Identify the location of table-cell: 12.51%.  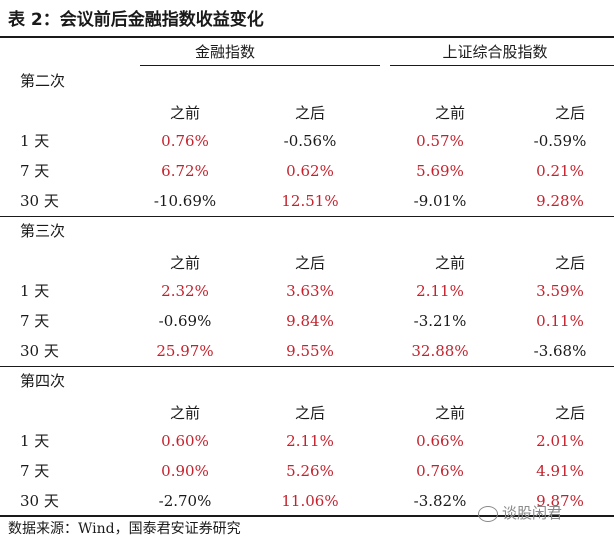
(310, 201).